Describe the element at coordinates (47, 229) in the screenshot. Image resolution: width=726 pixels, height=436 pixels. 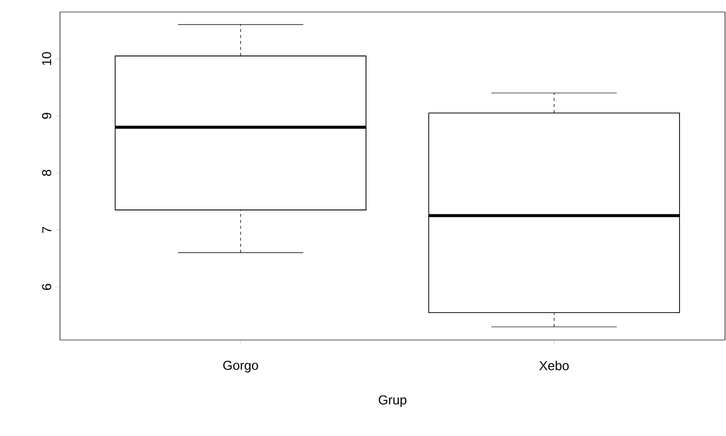
I see `y-tick-label: 7` at that location.